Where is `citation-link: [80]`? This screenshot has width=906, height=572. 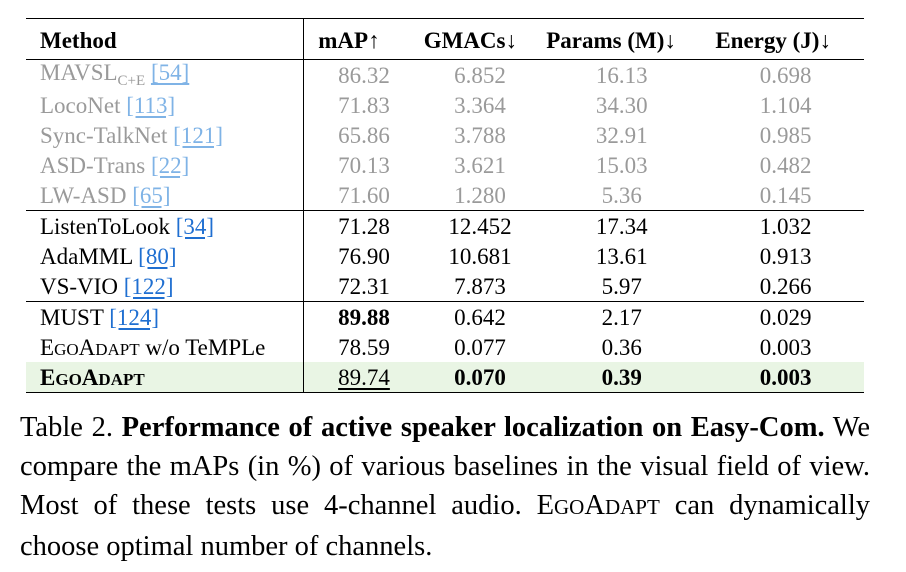 citation-link: [80] is located at coordinates (157, 256).